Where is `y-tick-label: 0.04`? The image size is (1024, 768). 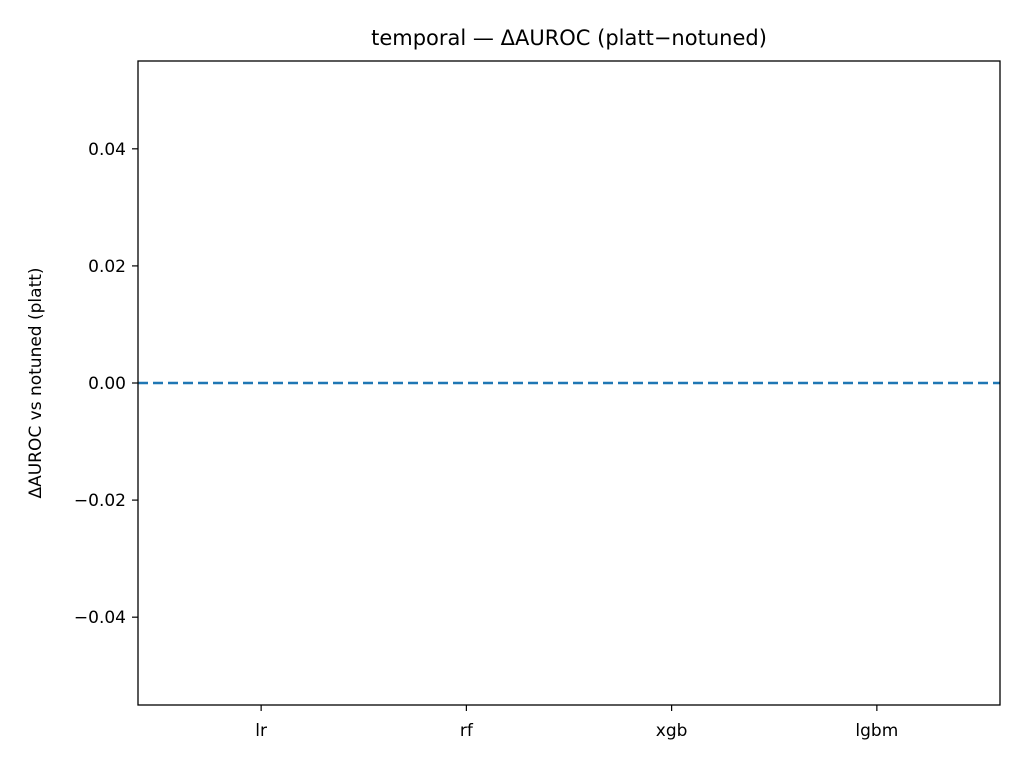
y-tick-label: 0.04 is located at coordinates (107, 150).